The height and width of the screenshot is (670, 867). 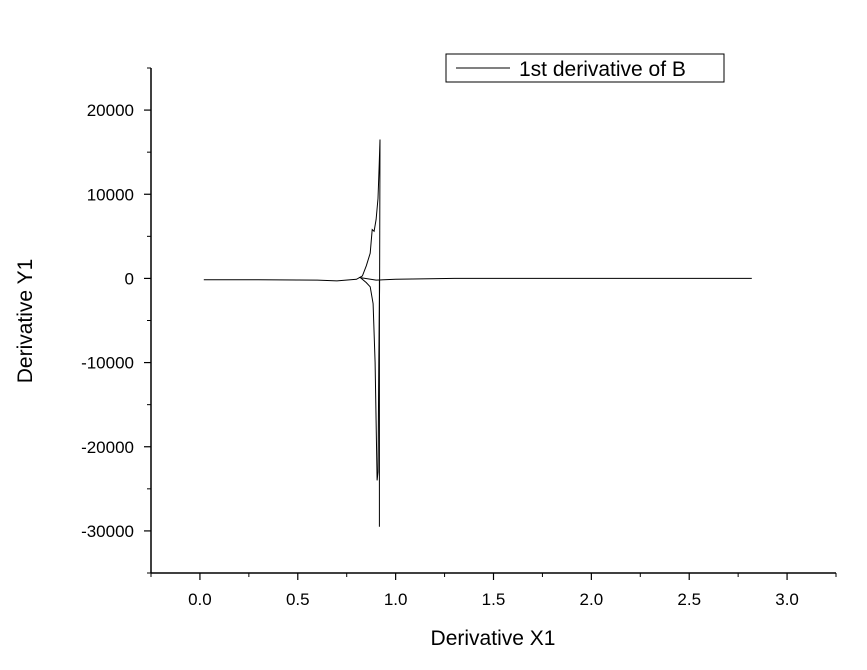 I want to click on y-tick-label: -10000, so click(x=107, y=363).